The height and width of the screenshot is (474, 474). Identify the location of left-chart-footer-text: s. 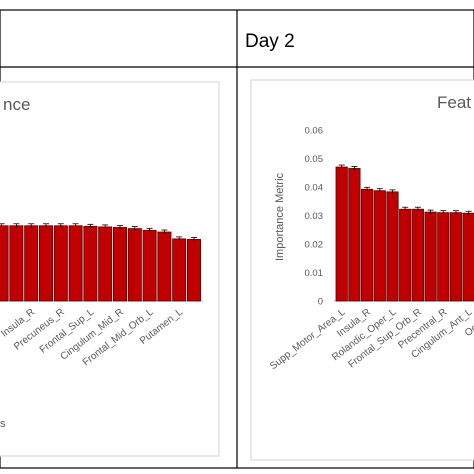
(3, 424).